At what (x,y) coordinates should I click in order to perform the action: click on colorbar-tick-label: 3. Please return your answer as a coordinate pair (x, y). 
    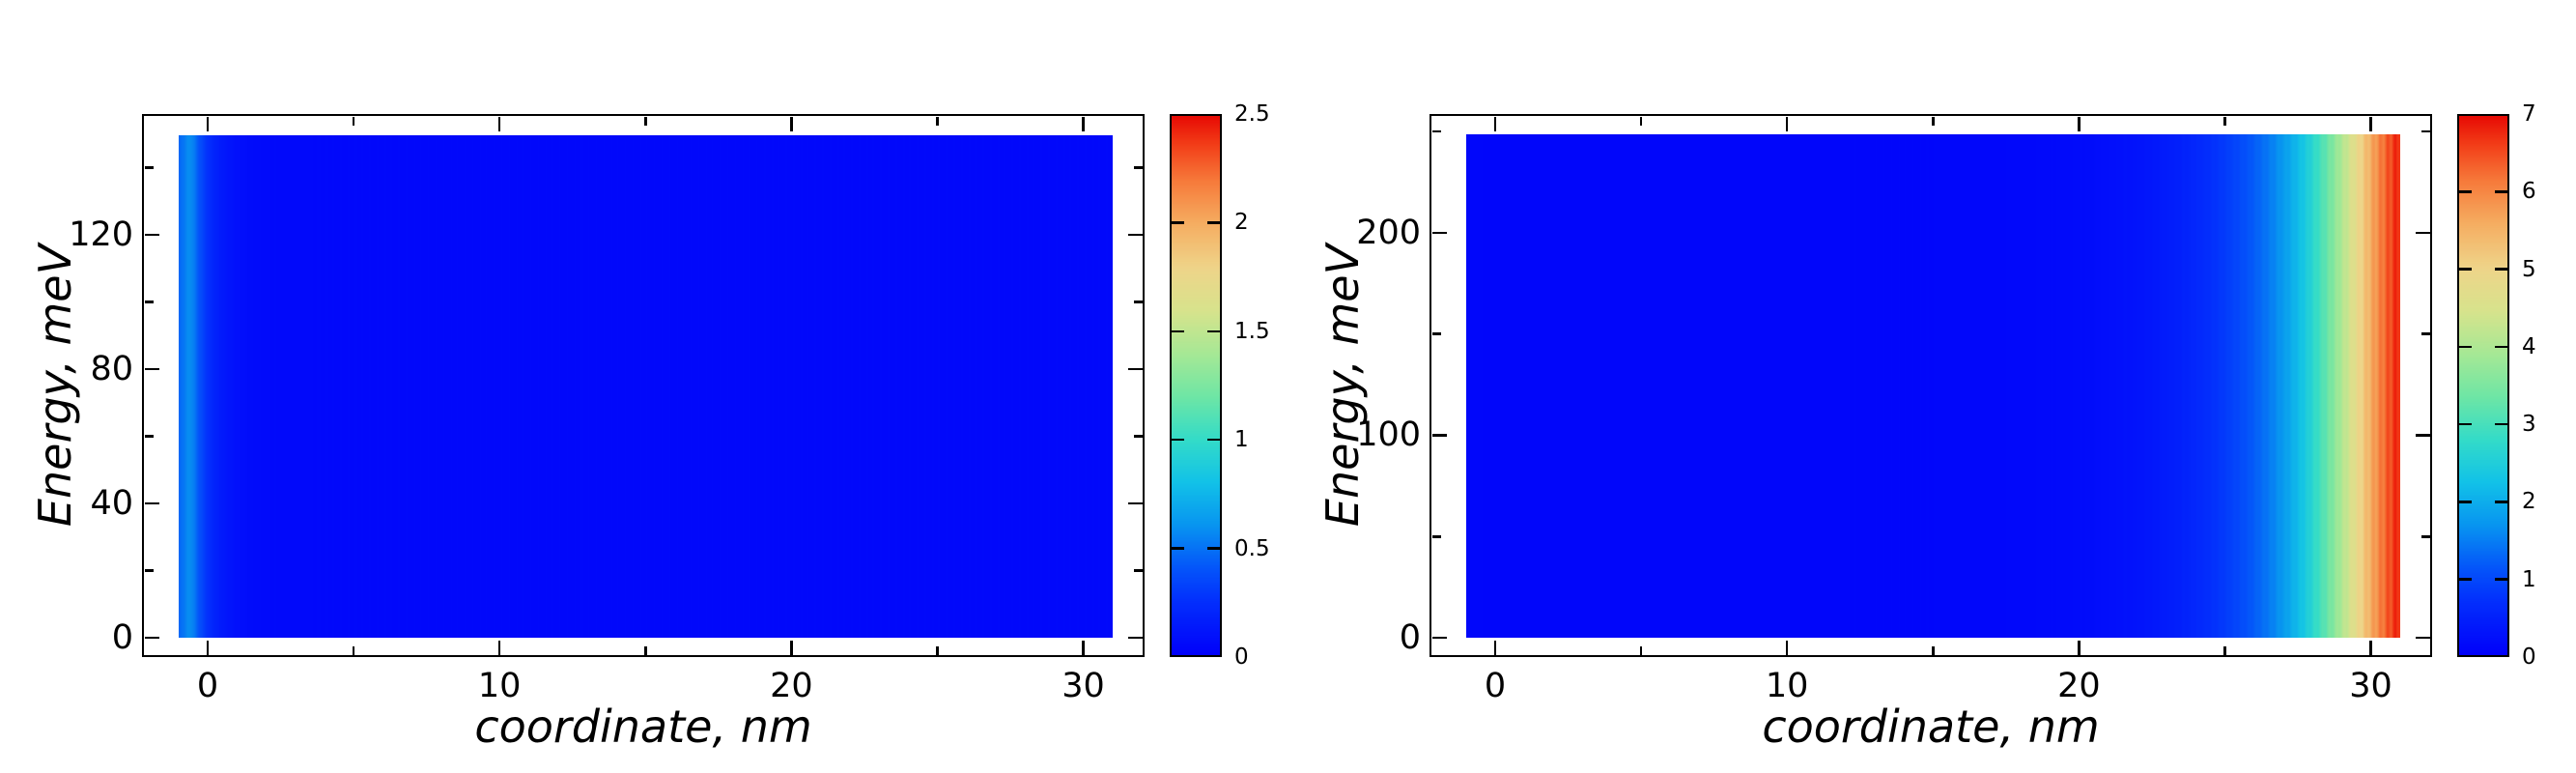
    Looking at the image, I should click on (2529, 425).